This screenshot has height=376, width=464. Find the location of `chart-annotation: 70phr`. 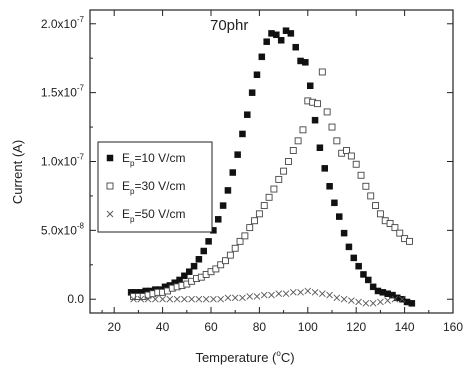

chart-annotation: 70phr is located at coordinates (229, 25).